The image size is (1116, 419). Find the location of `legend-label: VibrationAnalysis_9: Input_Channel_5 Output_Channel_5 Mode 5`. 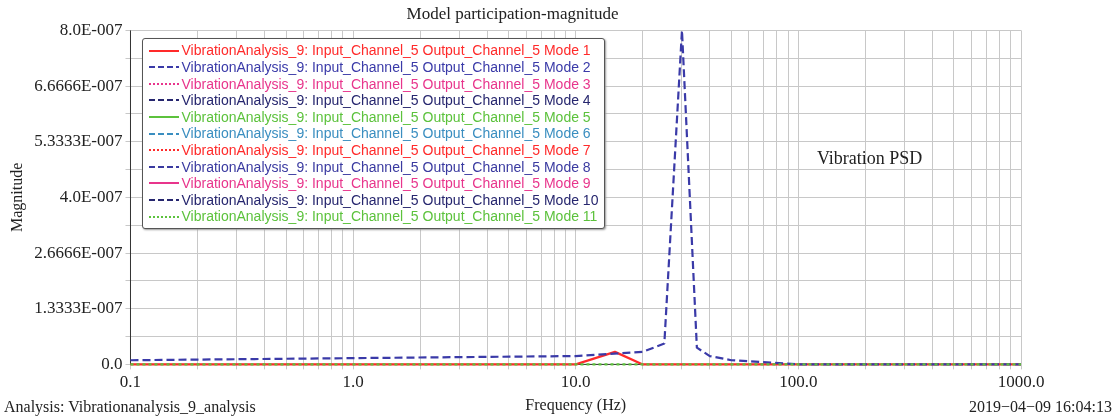

legend-label: VibrationAnalysis_9: Input_Channel_5 Output_Channel_5 Mode 5 is located at coordinates (386, 117).